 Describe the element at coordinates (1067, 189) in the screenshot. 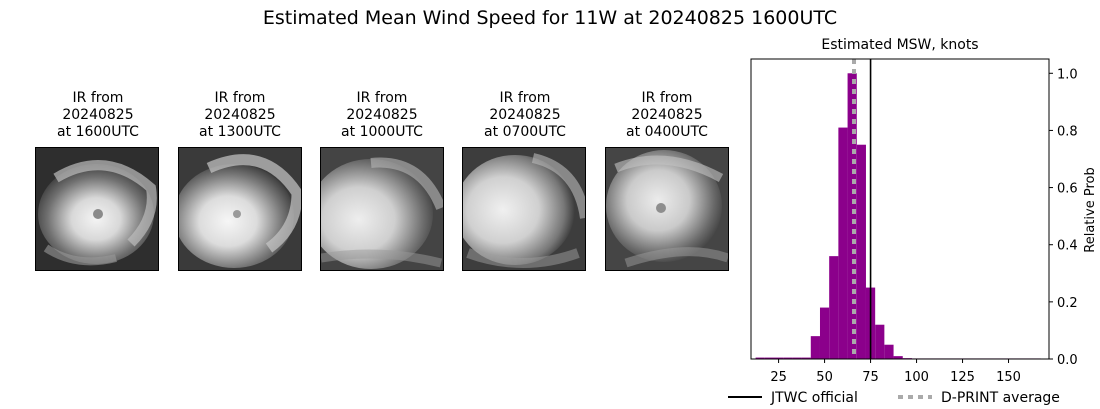

I see `y-tick-label: 0.6` at that location.